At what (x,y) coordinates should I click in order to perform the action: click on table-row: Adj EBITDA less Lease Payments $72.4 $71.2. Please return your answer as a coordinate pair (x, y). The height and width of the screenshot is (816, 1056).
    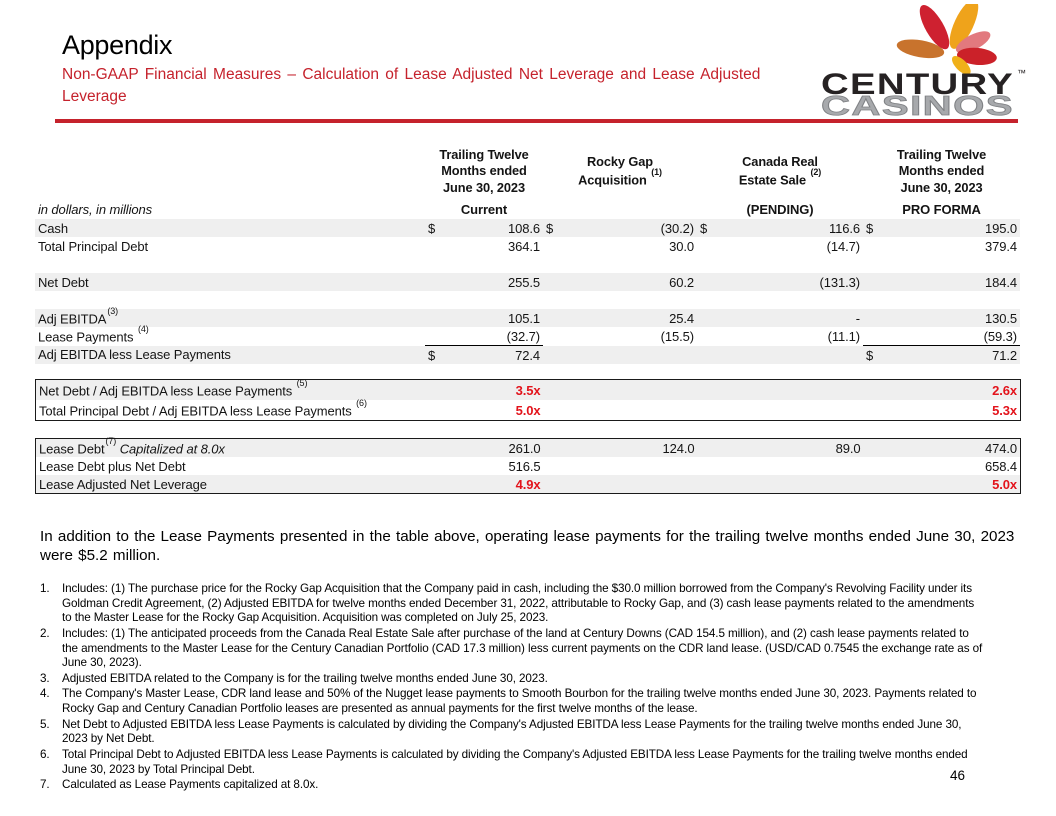
    Looking at the image, I should click on (528, 354).